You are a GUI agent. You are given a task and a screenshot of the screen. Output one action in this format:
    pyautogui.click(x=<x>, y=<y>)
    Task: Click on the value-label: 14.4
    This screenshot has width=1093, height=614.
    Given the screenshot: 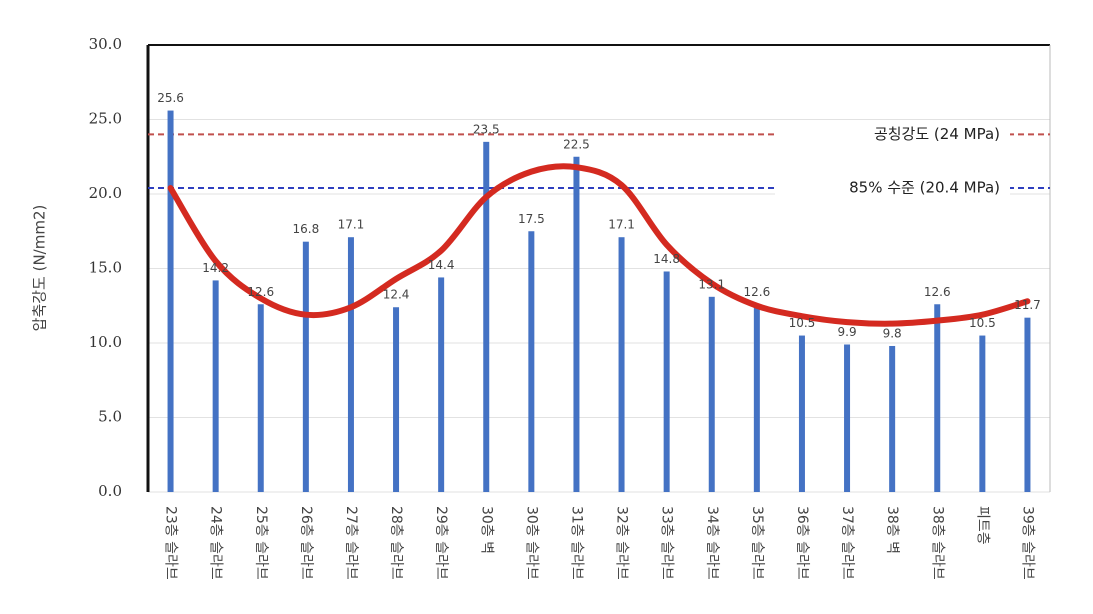 What is the action you would take?
    pyautogui.click(x=441, y=265)
    